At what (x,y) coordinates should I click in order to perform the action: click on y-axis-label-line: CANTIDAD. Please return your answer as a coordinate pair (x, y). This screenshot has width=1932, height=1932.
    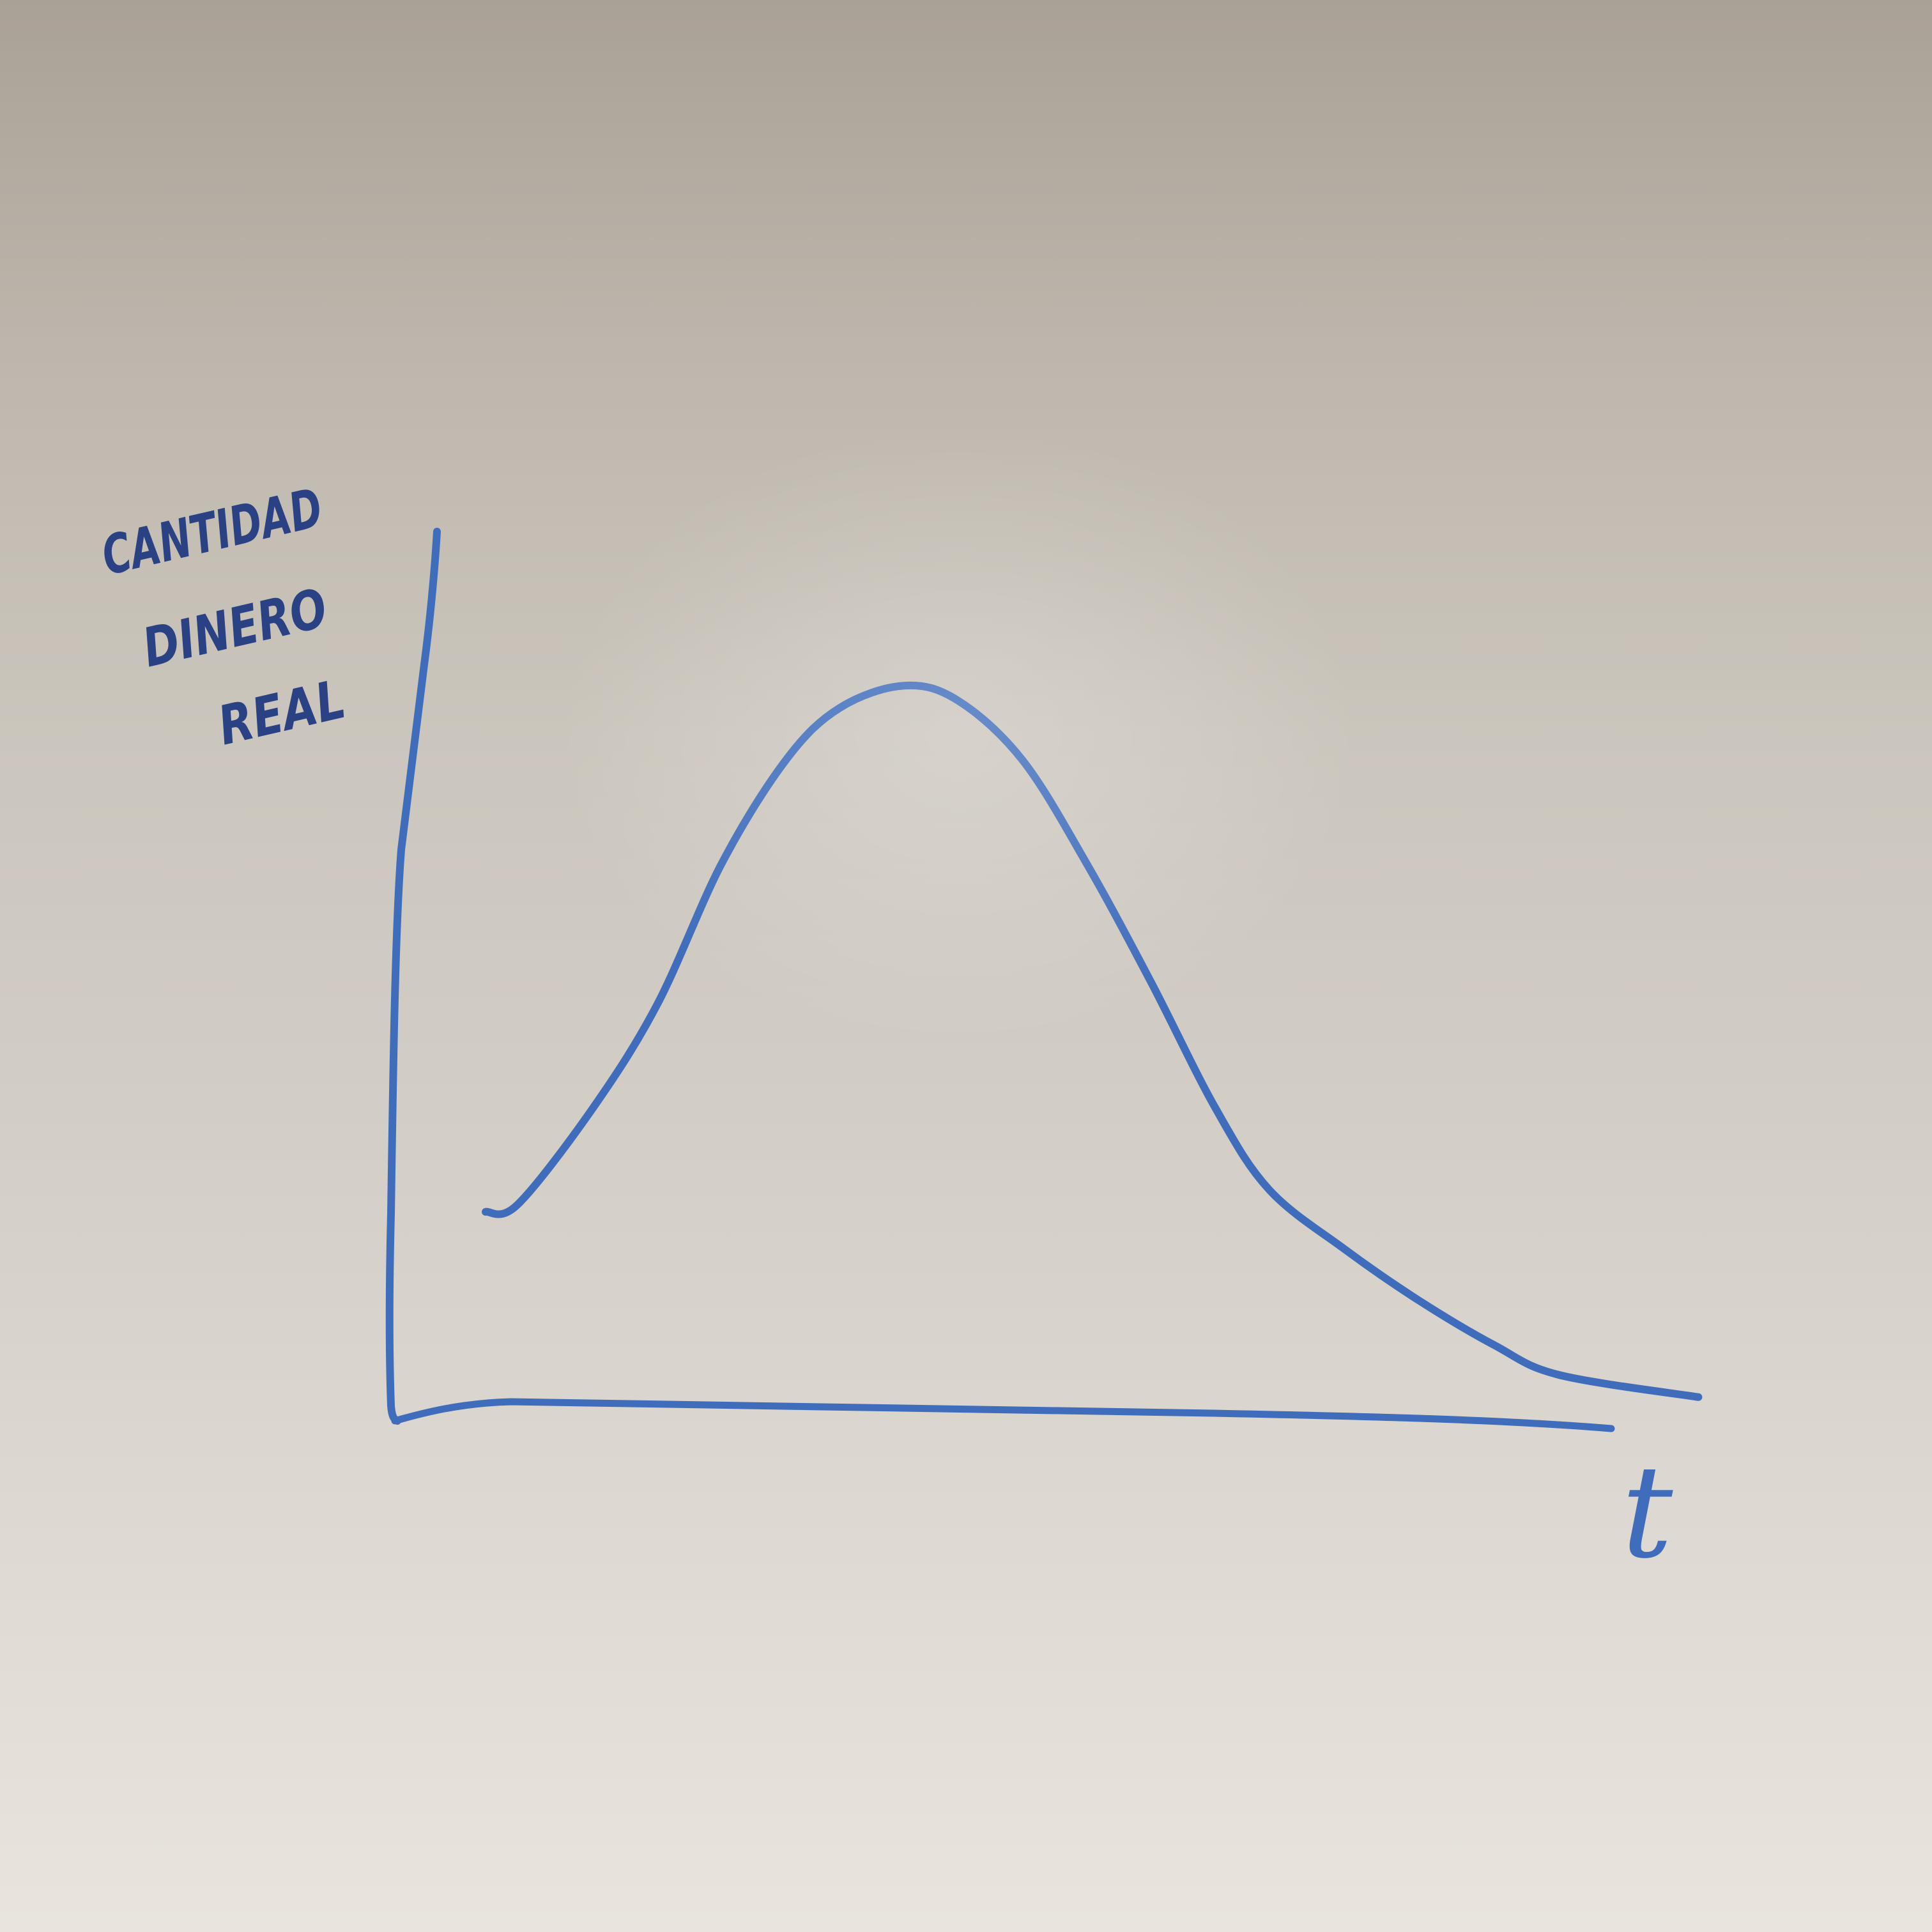
    Looking at the image, I should click on (212, 531).